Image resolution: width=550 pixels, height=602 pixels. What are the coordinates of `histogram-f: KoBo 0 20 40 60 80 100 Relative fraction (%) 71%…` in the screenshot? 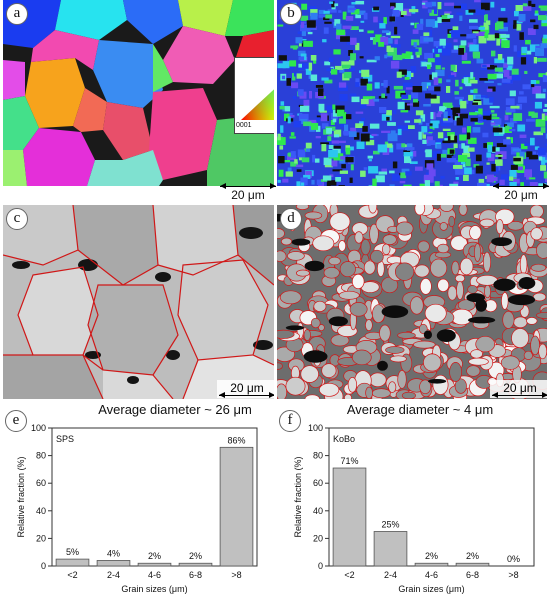 It's located at (412, 508).